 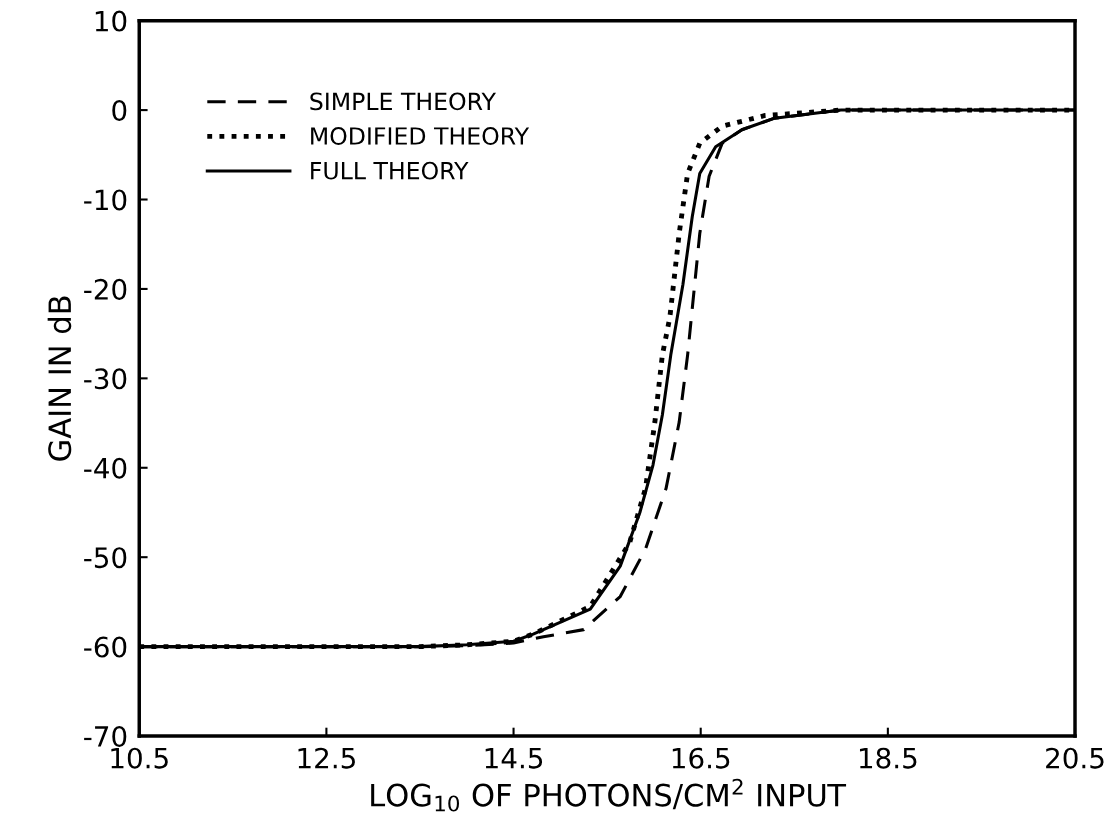 I want to click on y-tick-label: 10, so click(x=111, y=21).